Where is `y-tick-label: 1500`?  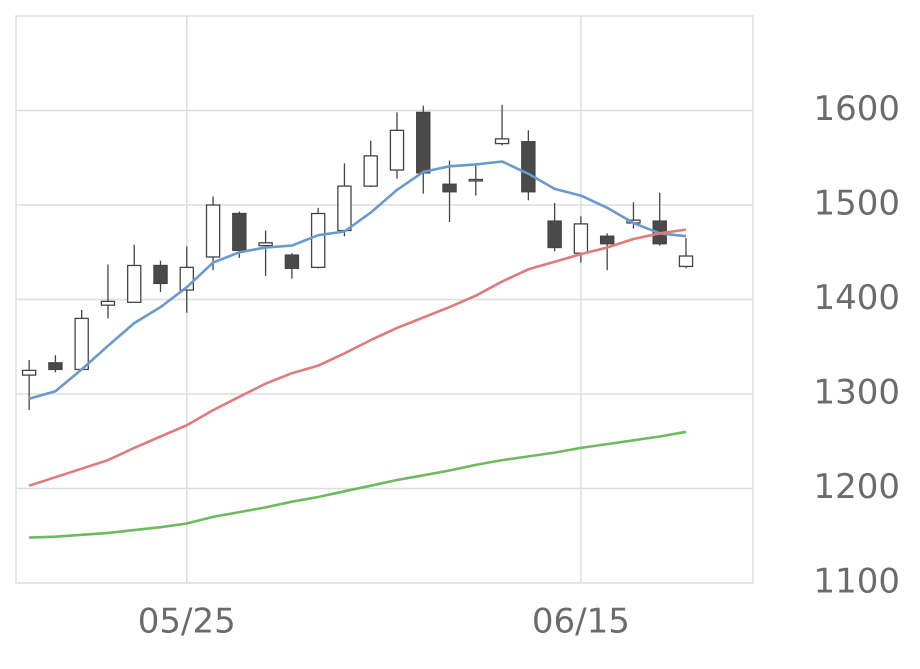
y-tick-label: 1500 is located at coordinates (856, 204).